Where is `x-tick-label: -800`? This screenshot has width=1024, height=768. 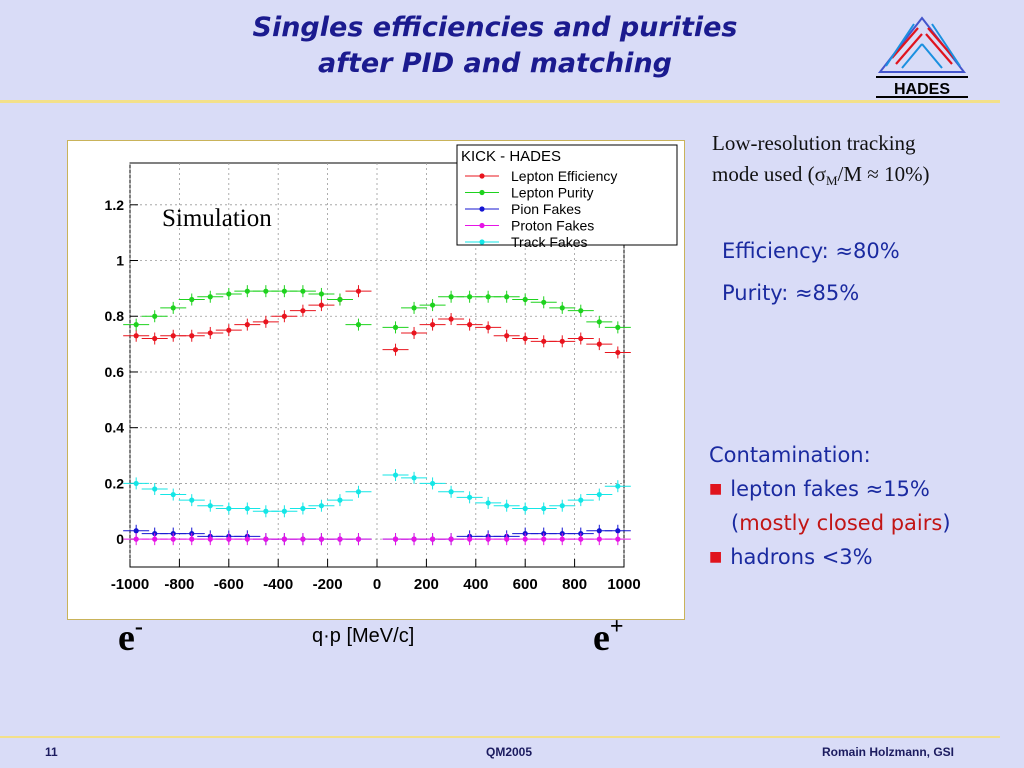 x-tick-label: -800 is located at coordinates (179, 584).